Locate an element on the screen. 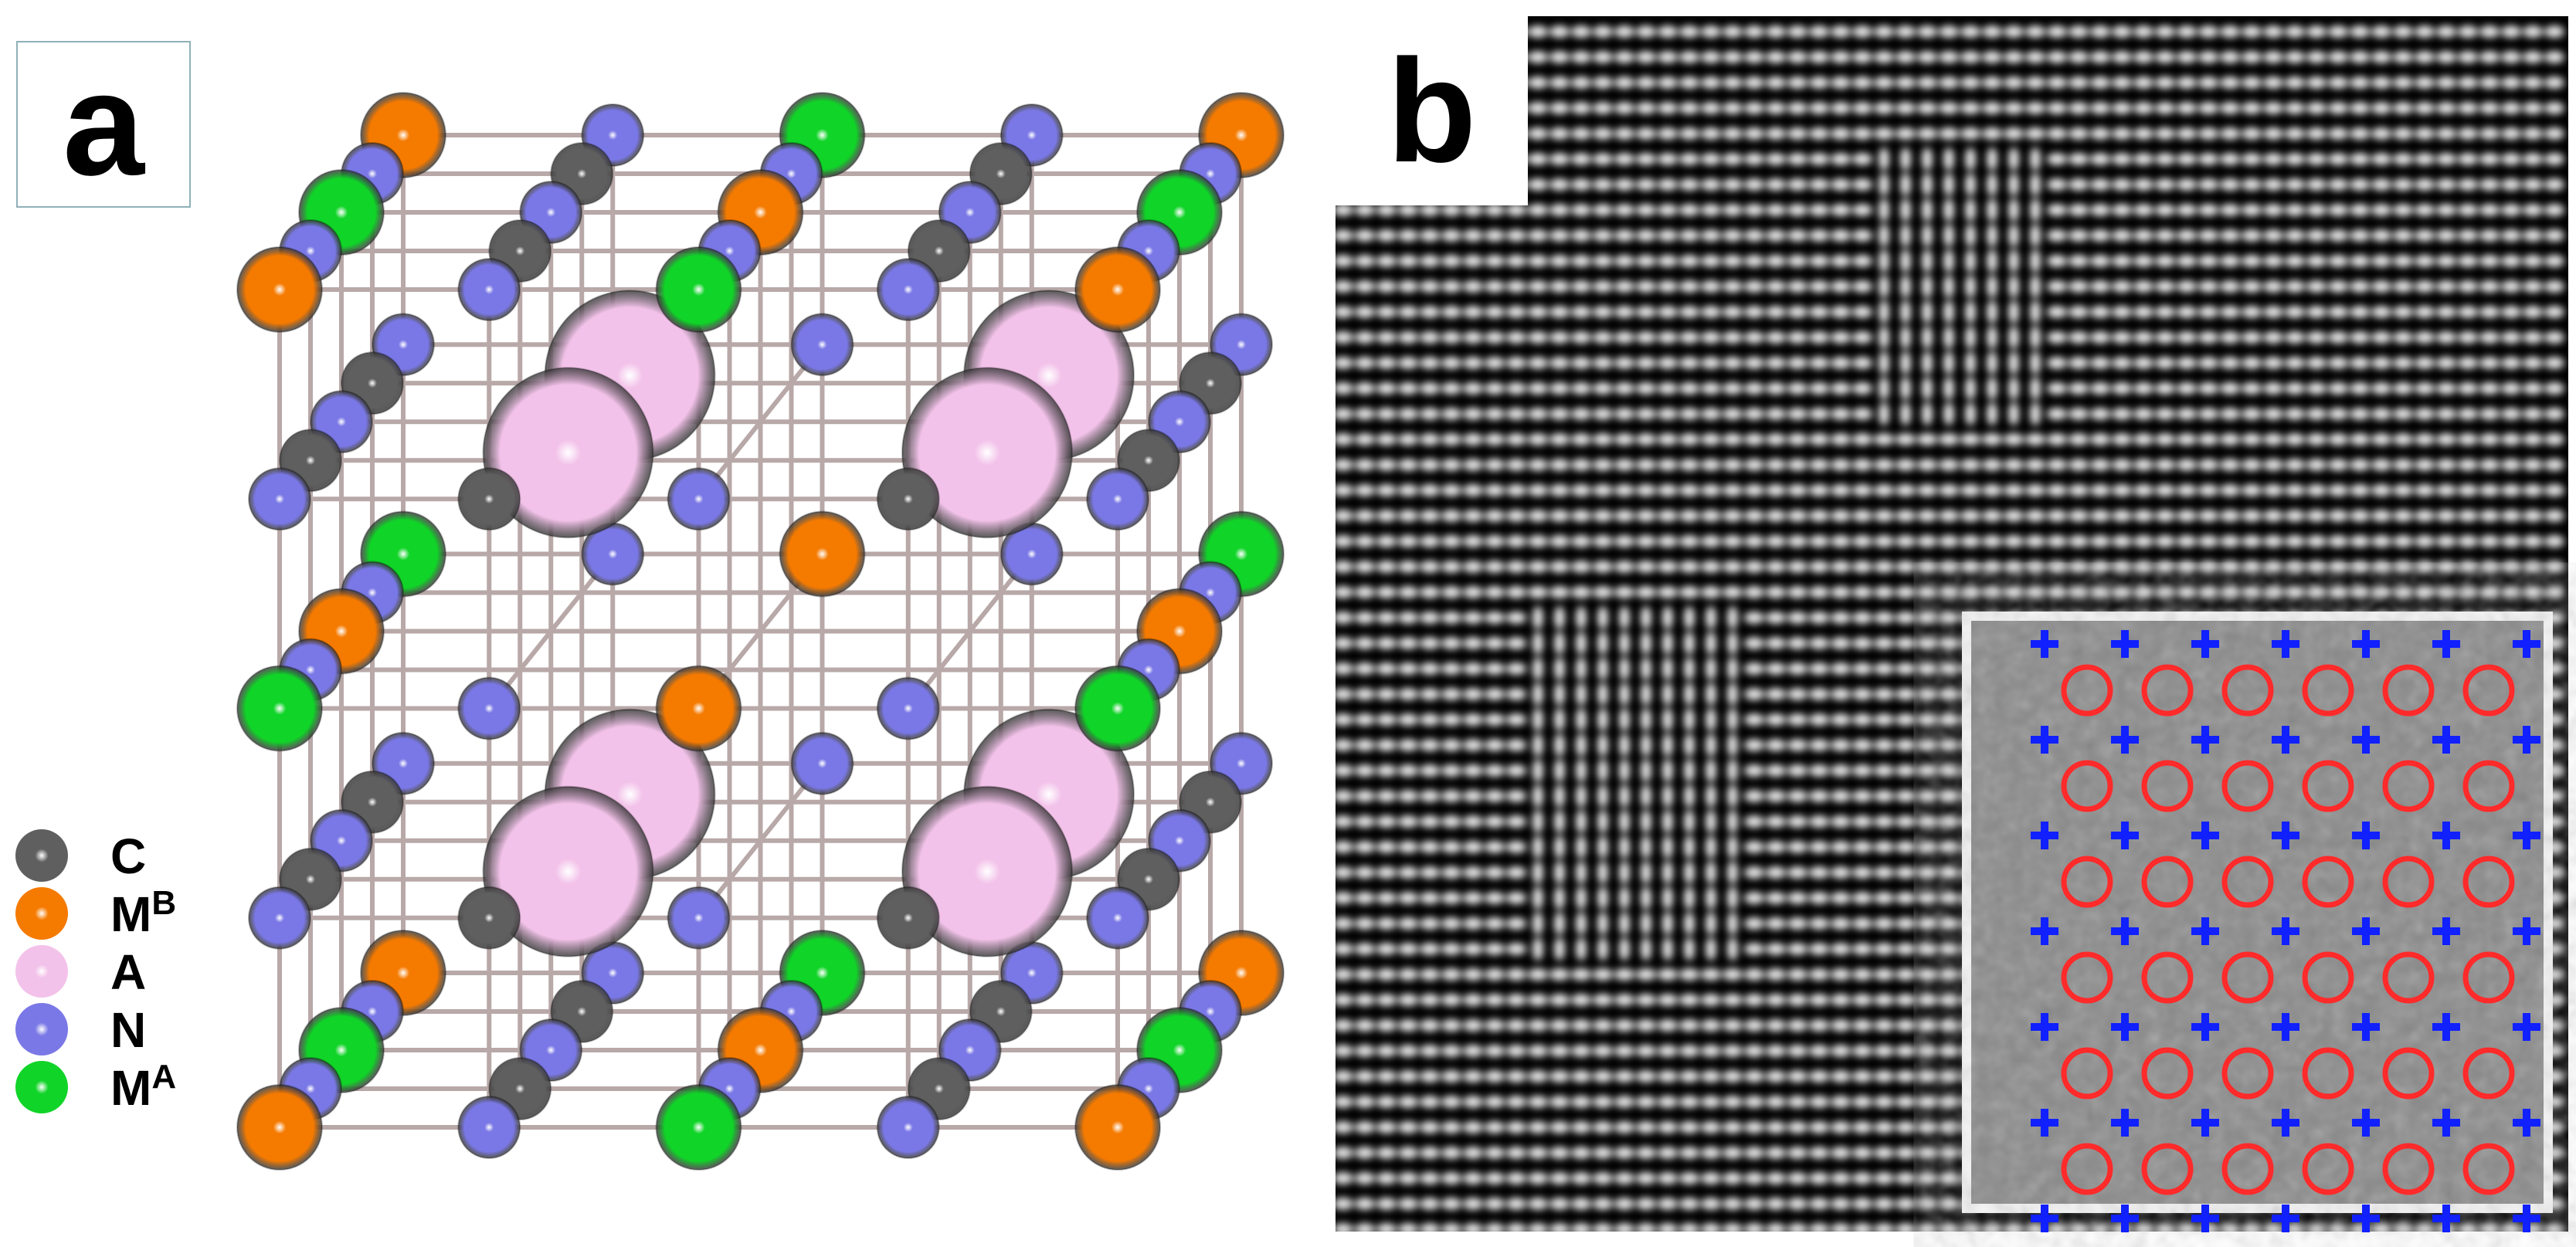 The image size is (2576, 1247). atom-cross-marker is located at coordinates (2044, 1027).